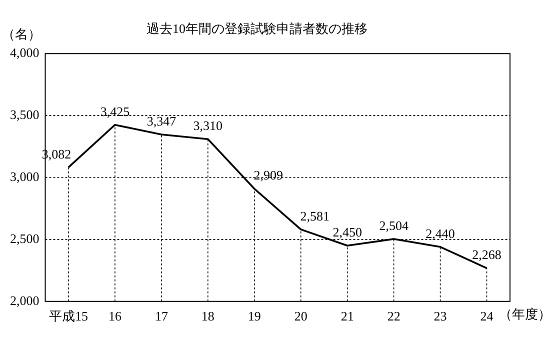 The height and width of the screenshot is (337, 560). I want to click on y-axis-title: （名）, so click(21, 34).